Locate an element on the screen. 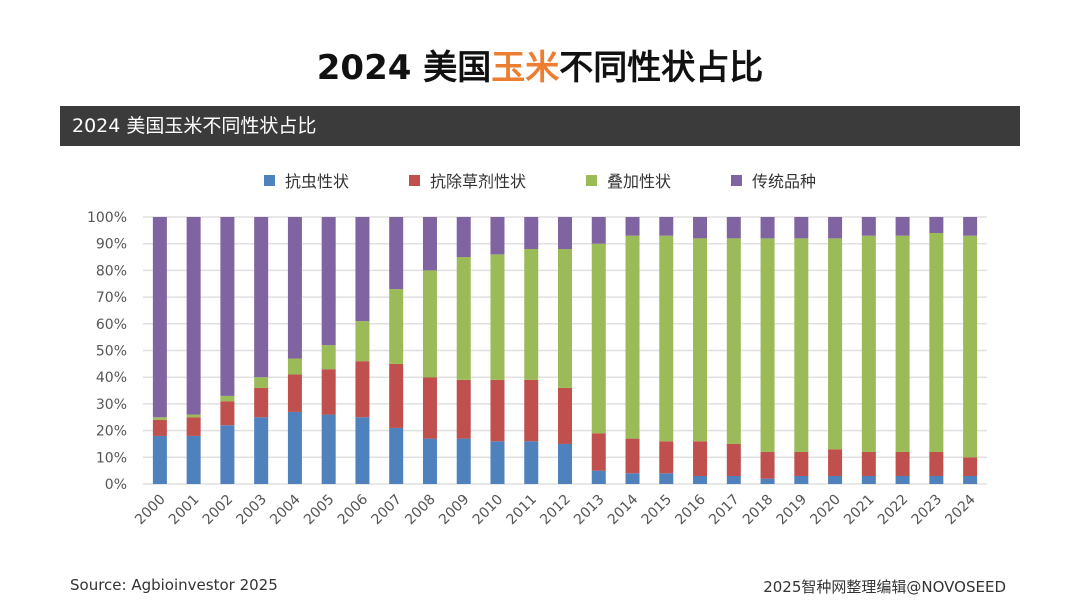 The height and width of the screenshot is (608, 1080). legend-label: 抗除草剂性状 is located at coordinates (477, 181).